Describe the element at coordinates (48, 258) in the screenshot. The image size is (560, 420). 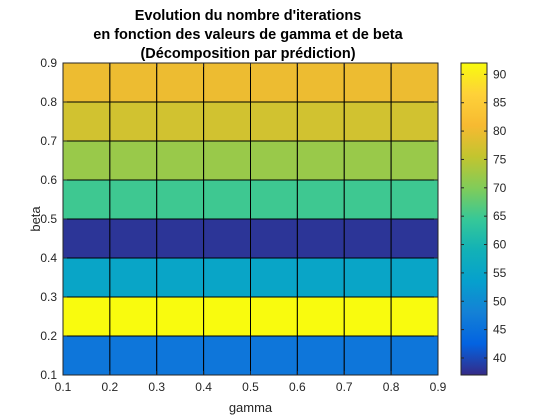
I see `y-tick-label: 0.4` at that location.